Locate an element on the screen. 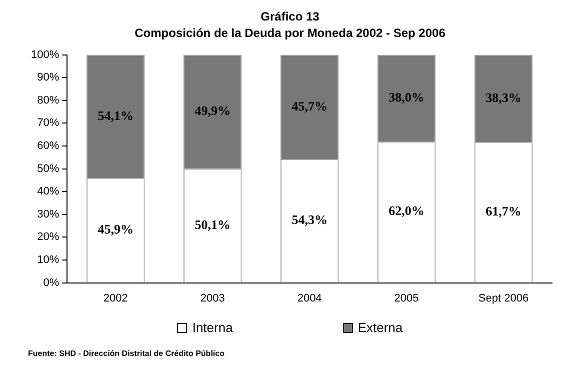 The image size is (580, 367). y-tick-label: 40% is located at coordinates (48, 192).